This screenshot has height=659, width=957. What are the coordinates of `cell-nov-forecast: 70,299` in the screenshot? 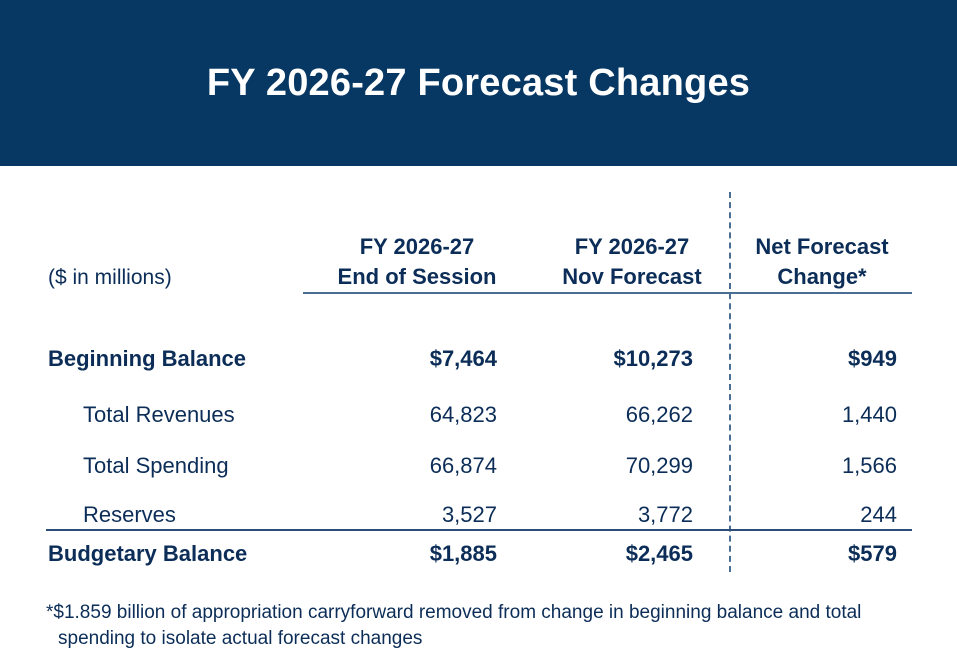 It's located at (659, 465).